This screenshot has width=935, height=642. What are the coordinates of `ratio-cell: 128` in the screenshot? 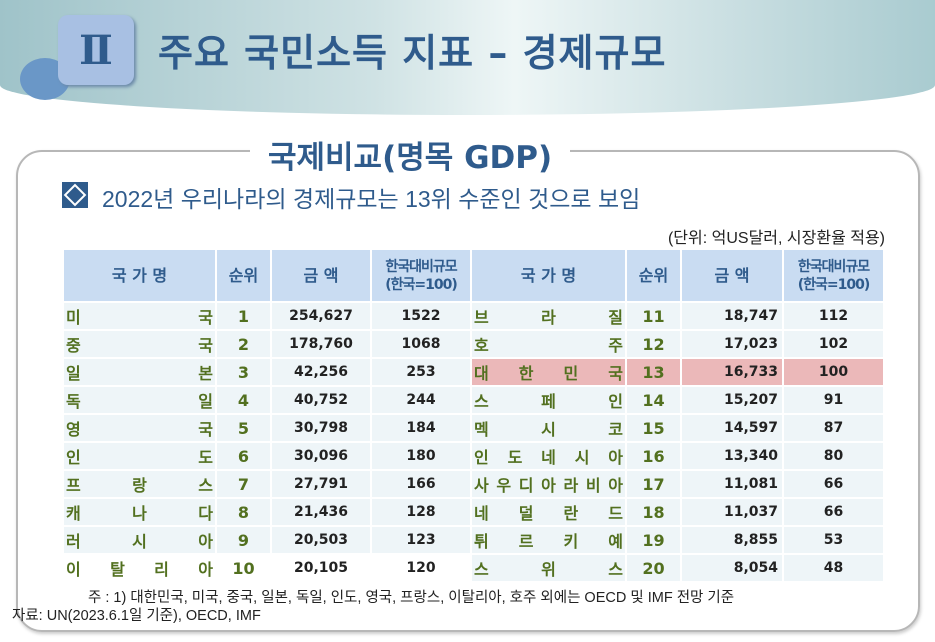 It's located at (421, 512).